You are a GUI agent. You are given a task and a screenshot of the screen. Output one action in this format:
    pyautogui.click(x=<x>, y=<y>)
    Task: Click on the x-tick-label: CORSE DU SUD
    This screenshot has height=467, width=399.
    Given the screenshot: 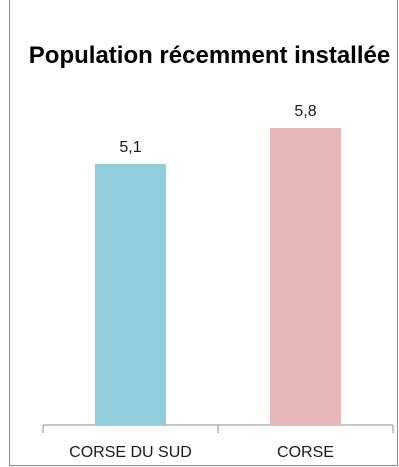 What is the action you would take?
    pyautogui.click(x=130, y=452)
    